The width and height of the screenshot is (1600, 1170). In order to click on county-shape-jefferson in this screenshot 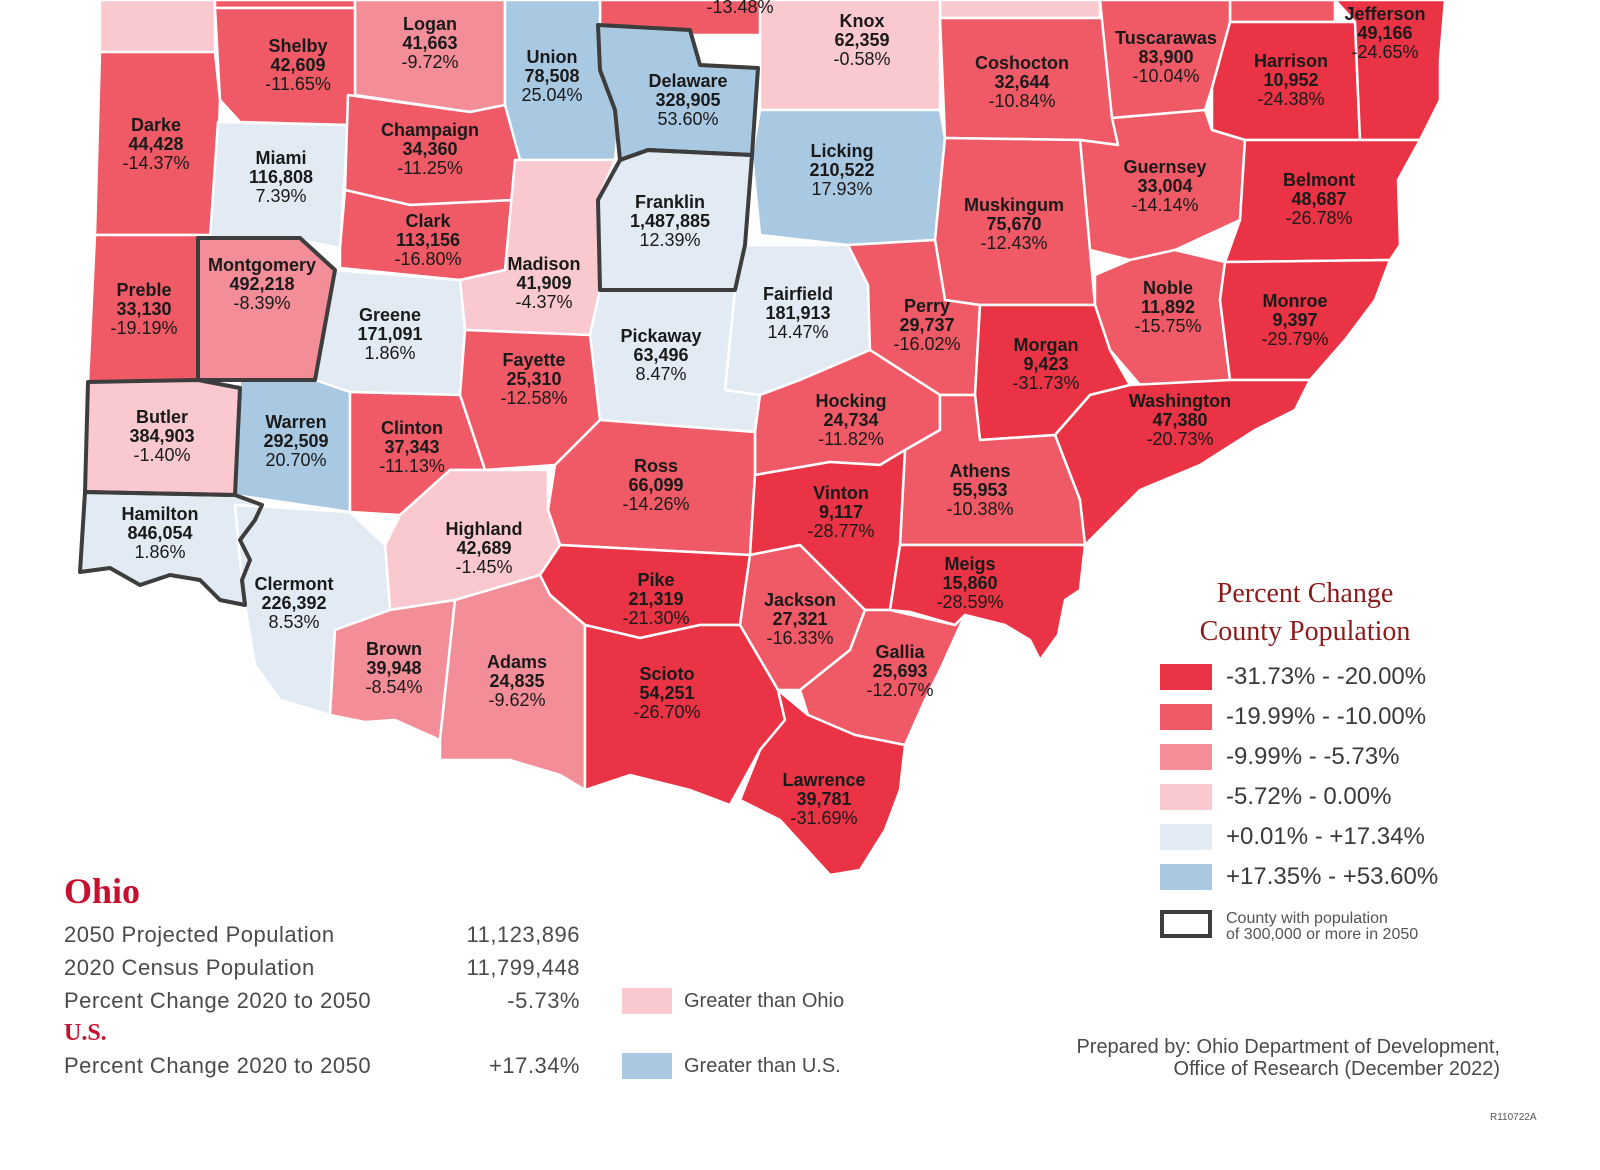, I will do `click(1390, 71)`.